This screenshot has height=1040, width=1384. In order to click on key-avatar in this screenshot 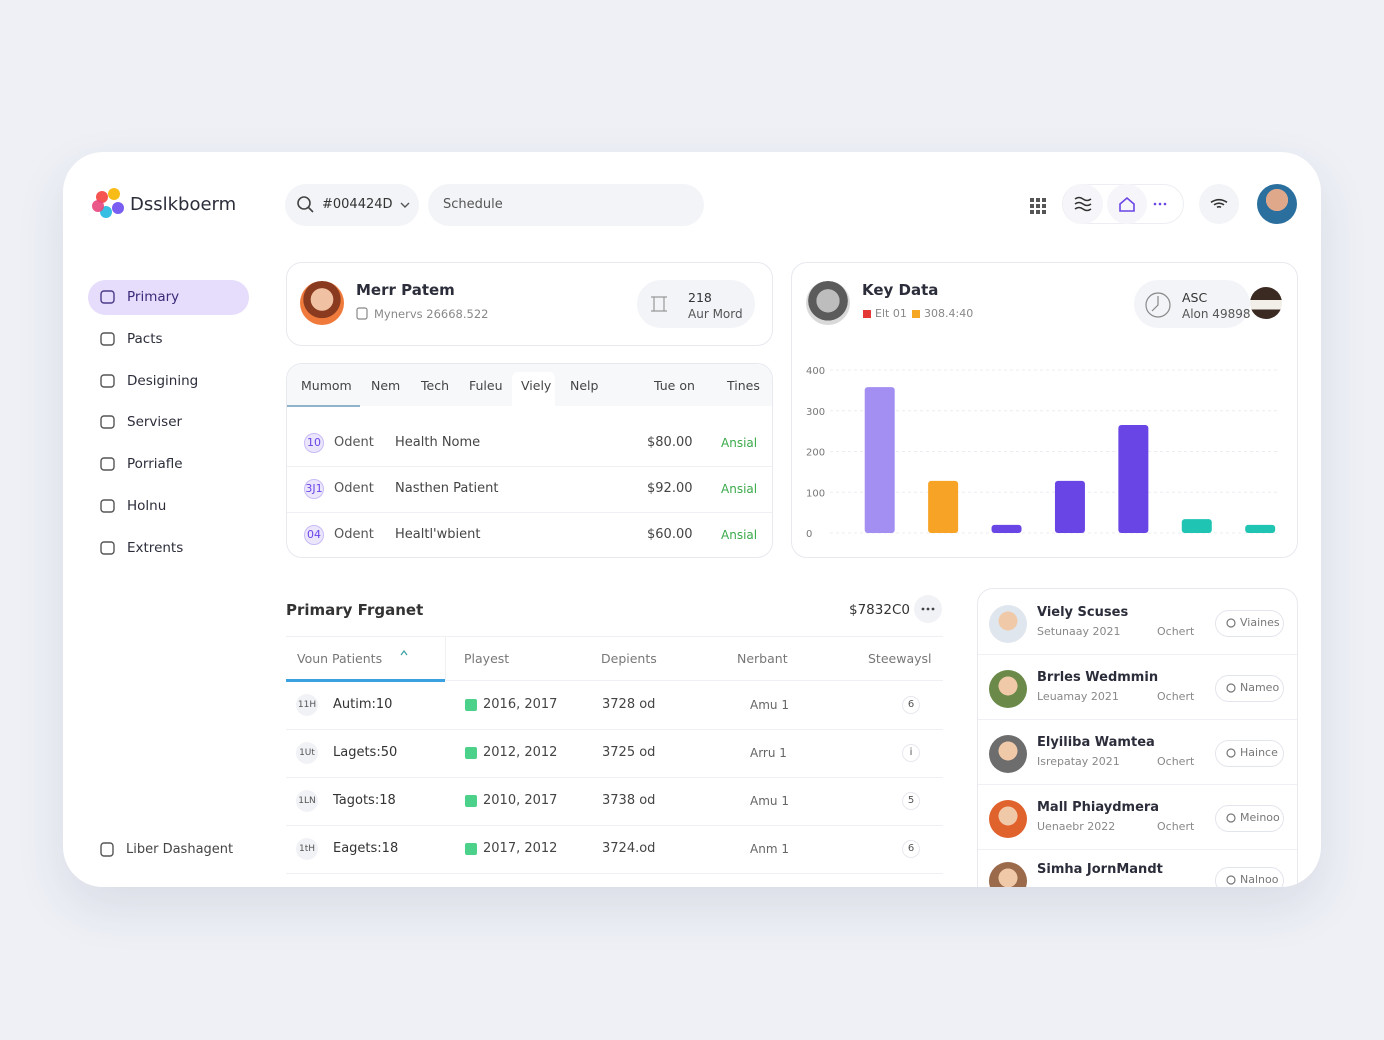, I will do `click(828, 303)`.